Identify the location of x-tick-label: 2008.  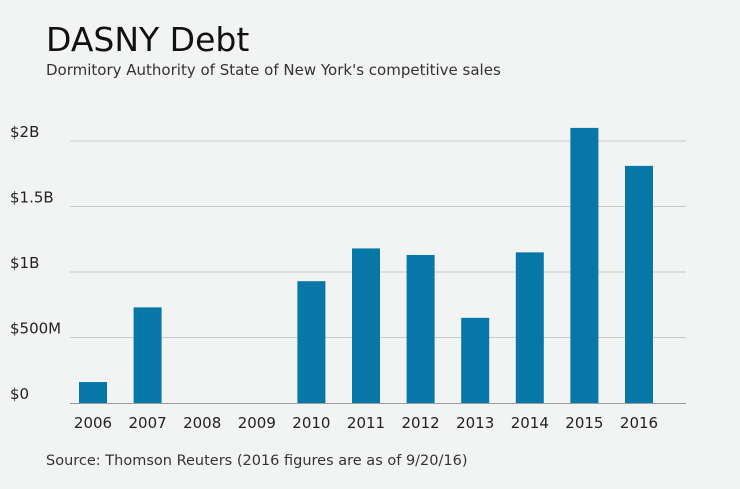
(202, 423).